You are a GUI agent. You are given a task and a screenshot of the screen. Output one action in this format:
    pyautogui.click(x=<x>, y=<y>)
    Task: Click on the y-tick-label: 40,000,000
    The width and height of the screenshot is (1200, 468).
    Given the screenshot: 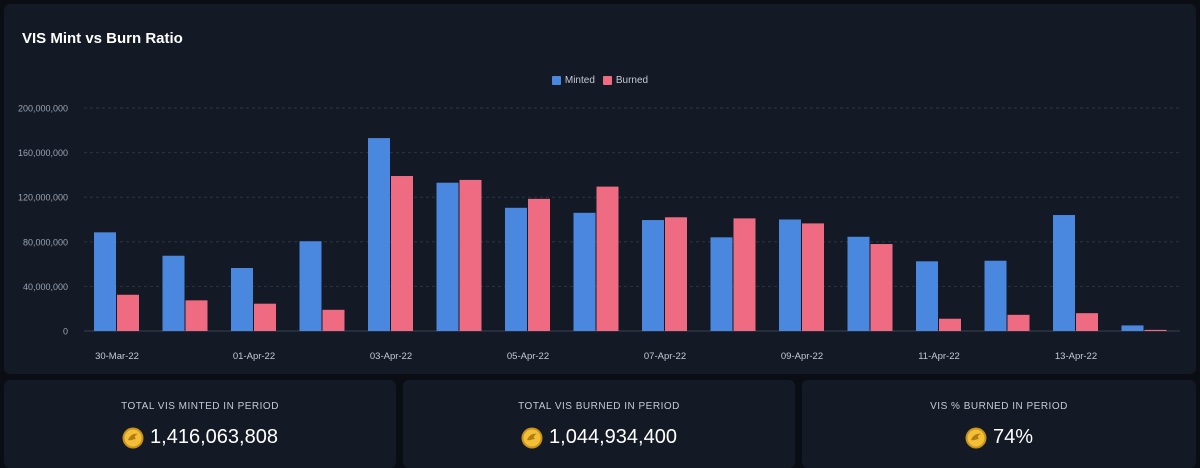 What is the action you would take?
    pyautogui.click(x=45, y=287)
    